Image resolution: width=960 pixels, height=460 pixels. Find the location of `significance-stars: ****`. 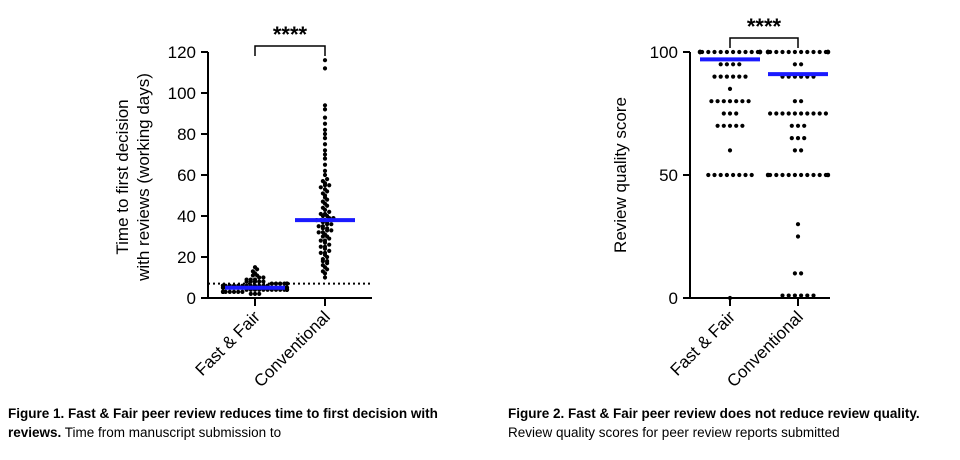

significance-stars: **** is located at coordinates (290, 34).